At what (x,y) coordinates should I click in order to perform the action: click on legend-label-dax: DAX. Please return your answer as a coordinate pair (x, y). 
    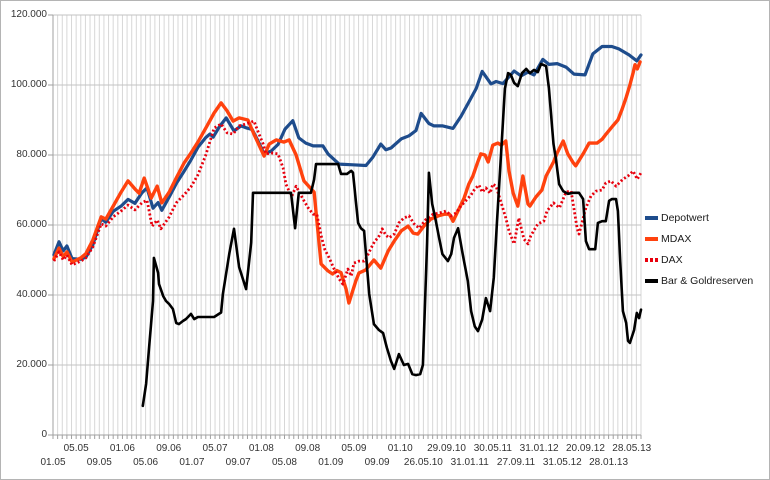
    Looking at the image, I should click on (672, 259).